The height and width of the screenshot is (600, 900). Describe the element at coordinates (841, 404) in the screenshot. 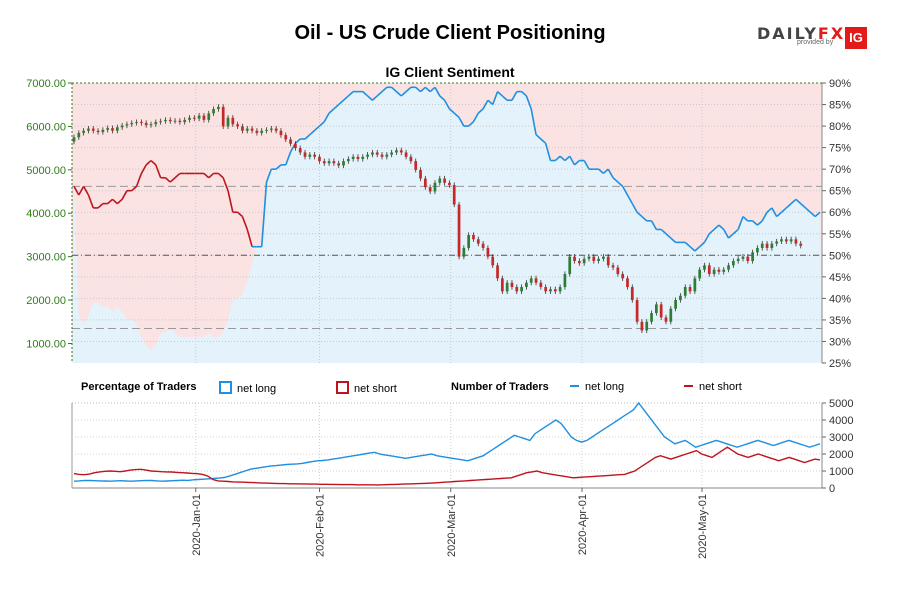

I see `count-tick-label: 5000` at that location.